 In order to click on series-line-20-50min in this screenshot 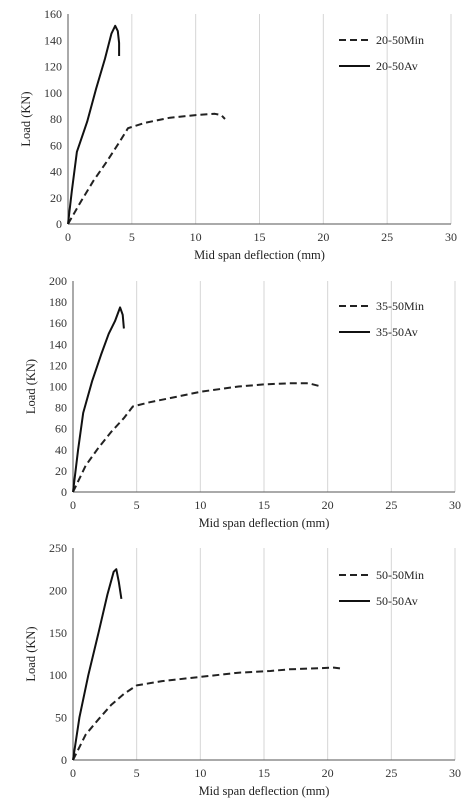, I will do `click(146, 168)`.